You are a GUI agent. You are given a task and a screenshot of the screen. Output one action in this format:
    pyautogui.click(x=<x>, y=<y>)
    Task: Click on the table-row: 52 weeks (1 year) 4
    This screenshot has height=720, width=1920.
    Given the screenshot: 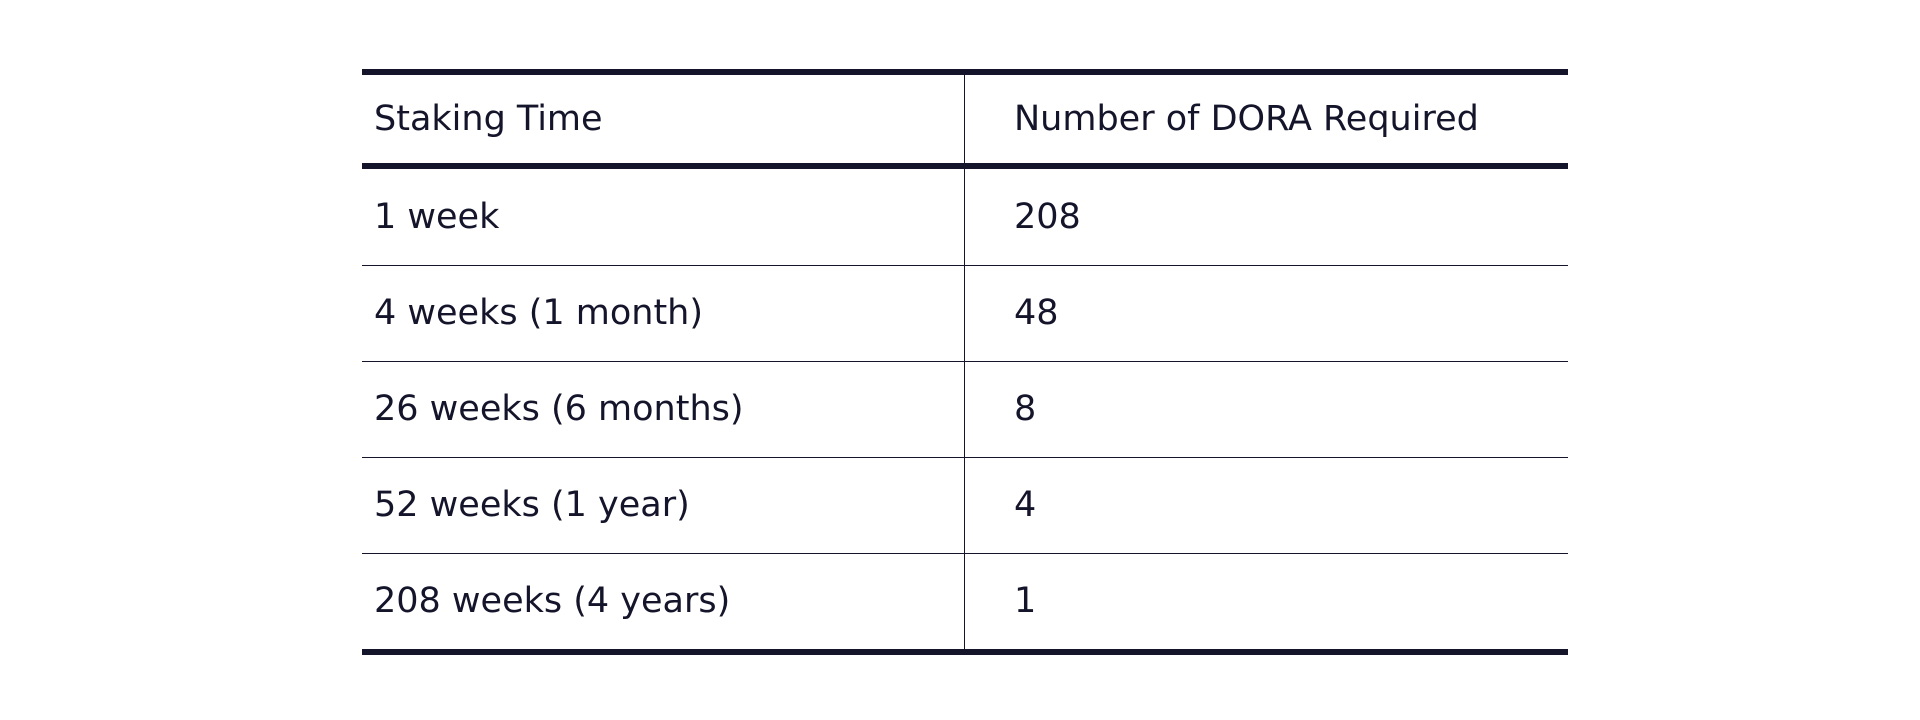 What is the action you would take?
    pyautogui.click(x=965, y=505)
    